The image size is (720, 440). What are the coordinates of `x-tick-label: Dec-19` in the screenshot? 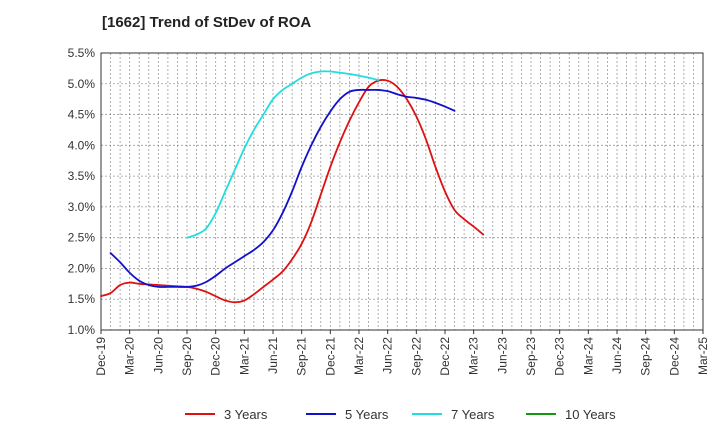 It's located at (101, 356).